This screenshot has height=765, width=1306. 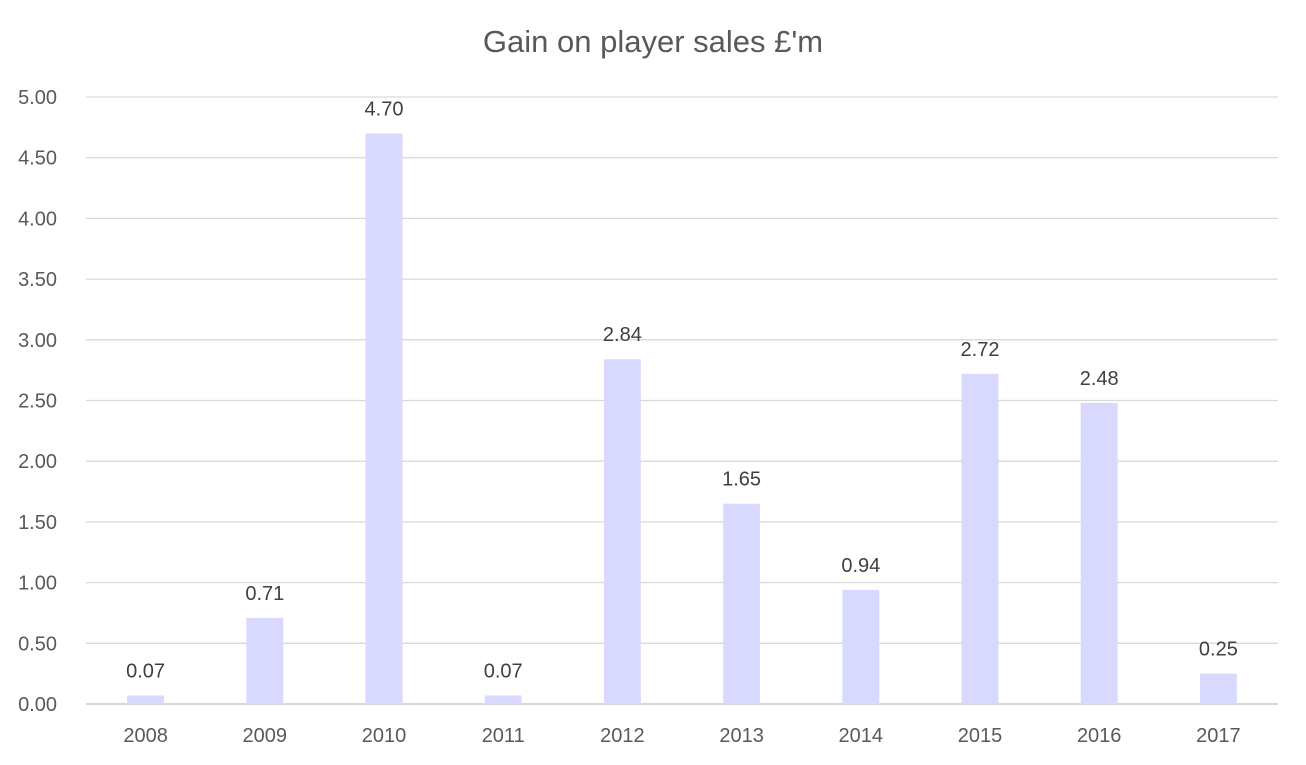 What do you see at coordinates (264, 594) in the screenshot?
I see `data-label: 0.71` at bounding box center [264, 594].